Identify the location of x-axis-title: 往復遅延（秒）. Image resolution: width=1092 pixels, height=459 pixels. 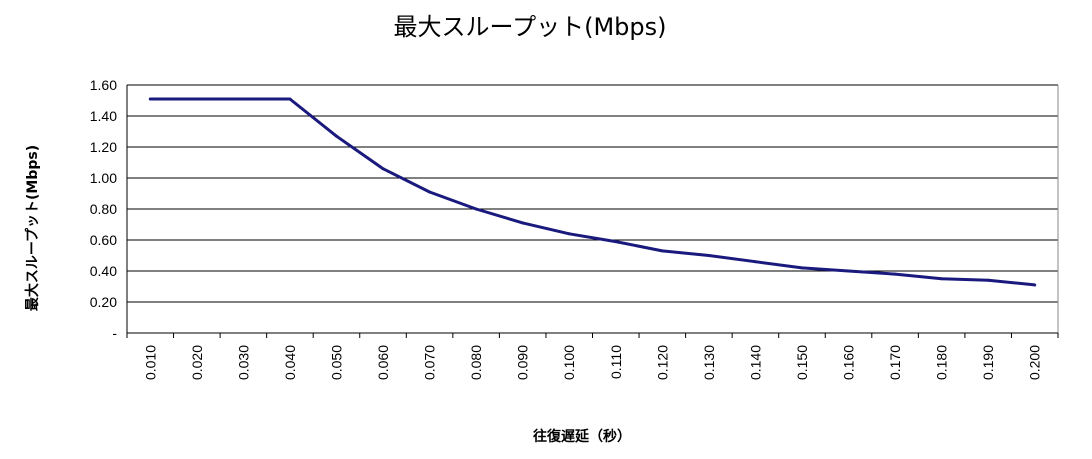
(582, 436).